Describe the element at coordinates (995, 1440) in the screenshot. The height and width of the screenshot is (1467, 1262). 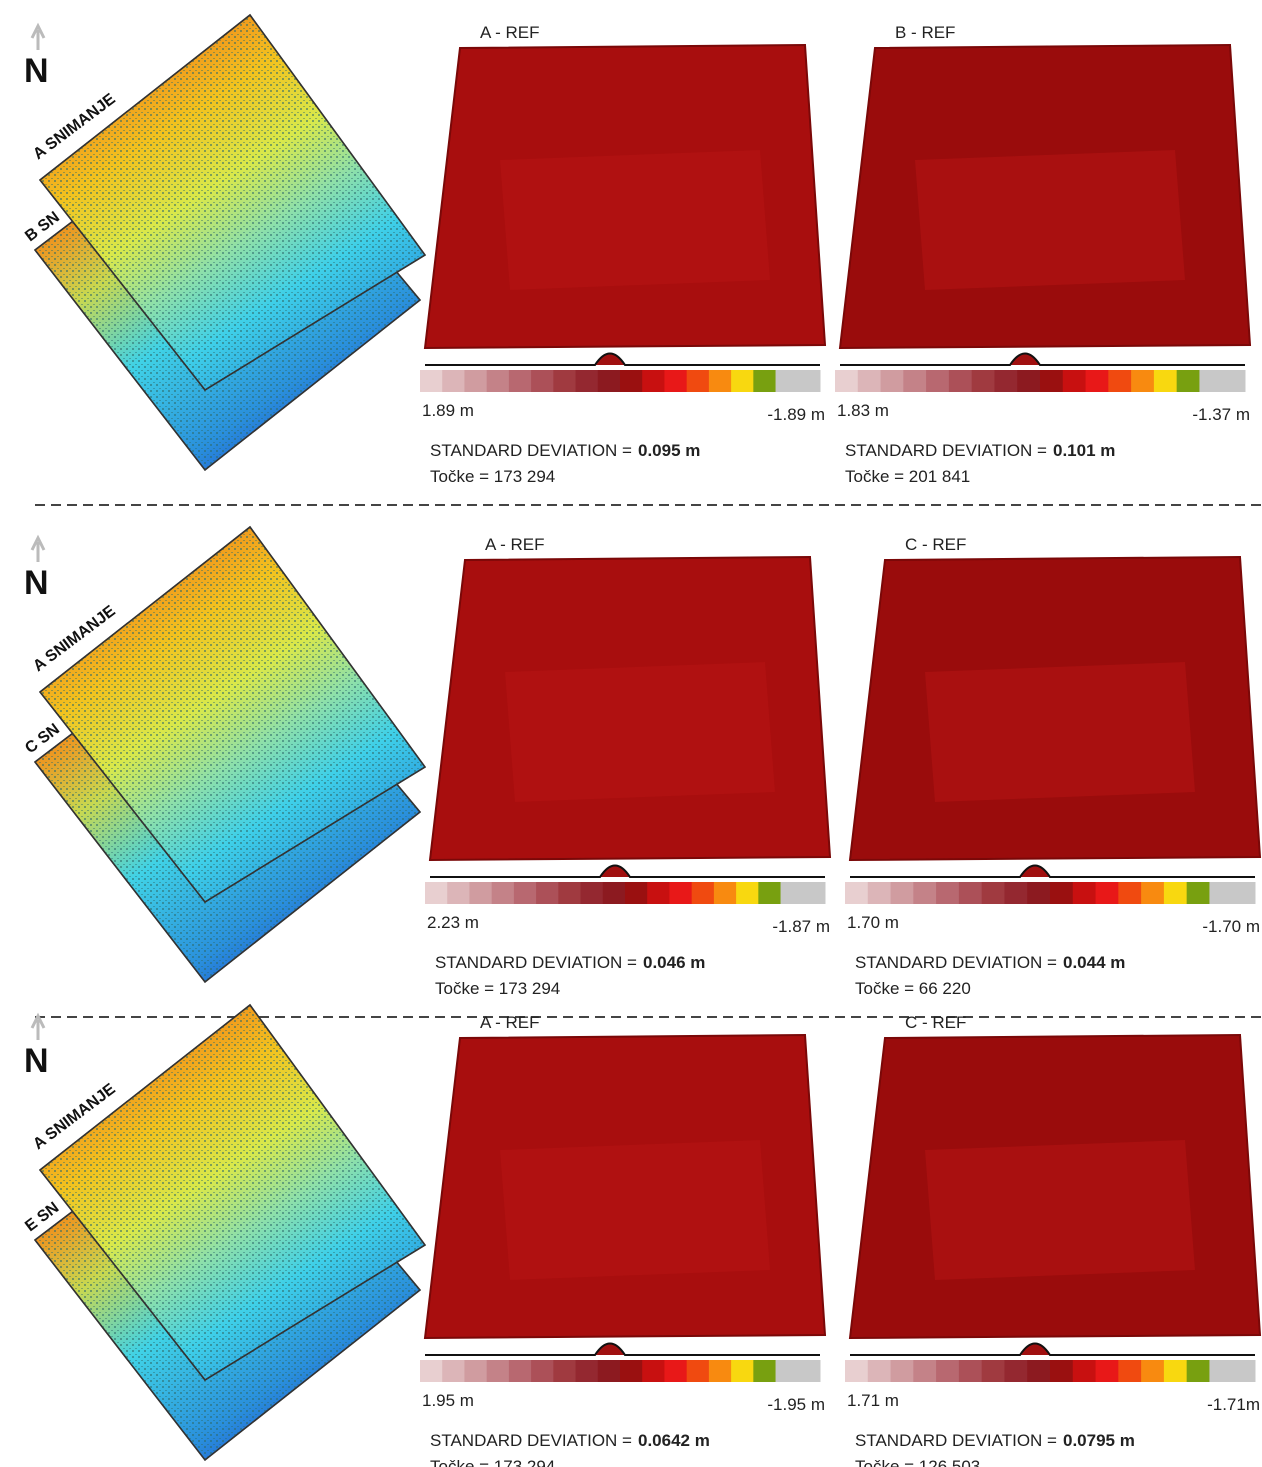
I see `std-dev: STANDARD DEVIATION = 0.0795 m` at that location.